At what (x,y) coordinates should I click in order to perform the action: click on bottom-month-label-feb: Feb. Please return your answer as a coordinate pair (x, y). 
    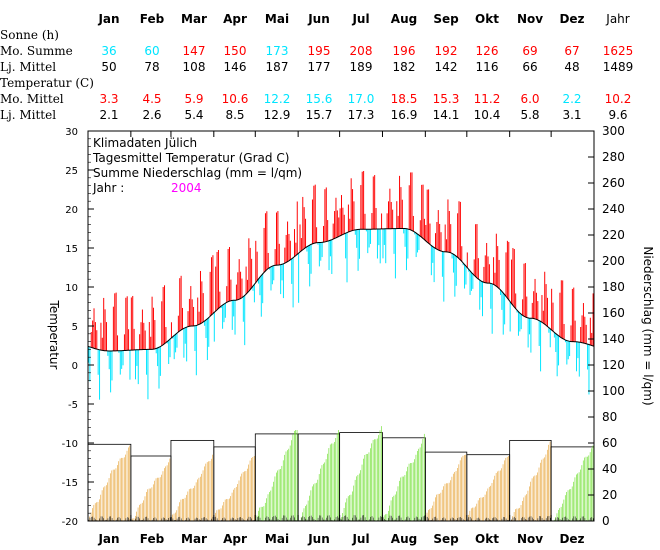
    Looking at the image, I should click on (152, 539).